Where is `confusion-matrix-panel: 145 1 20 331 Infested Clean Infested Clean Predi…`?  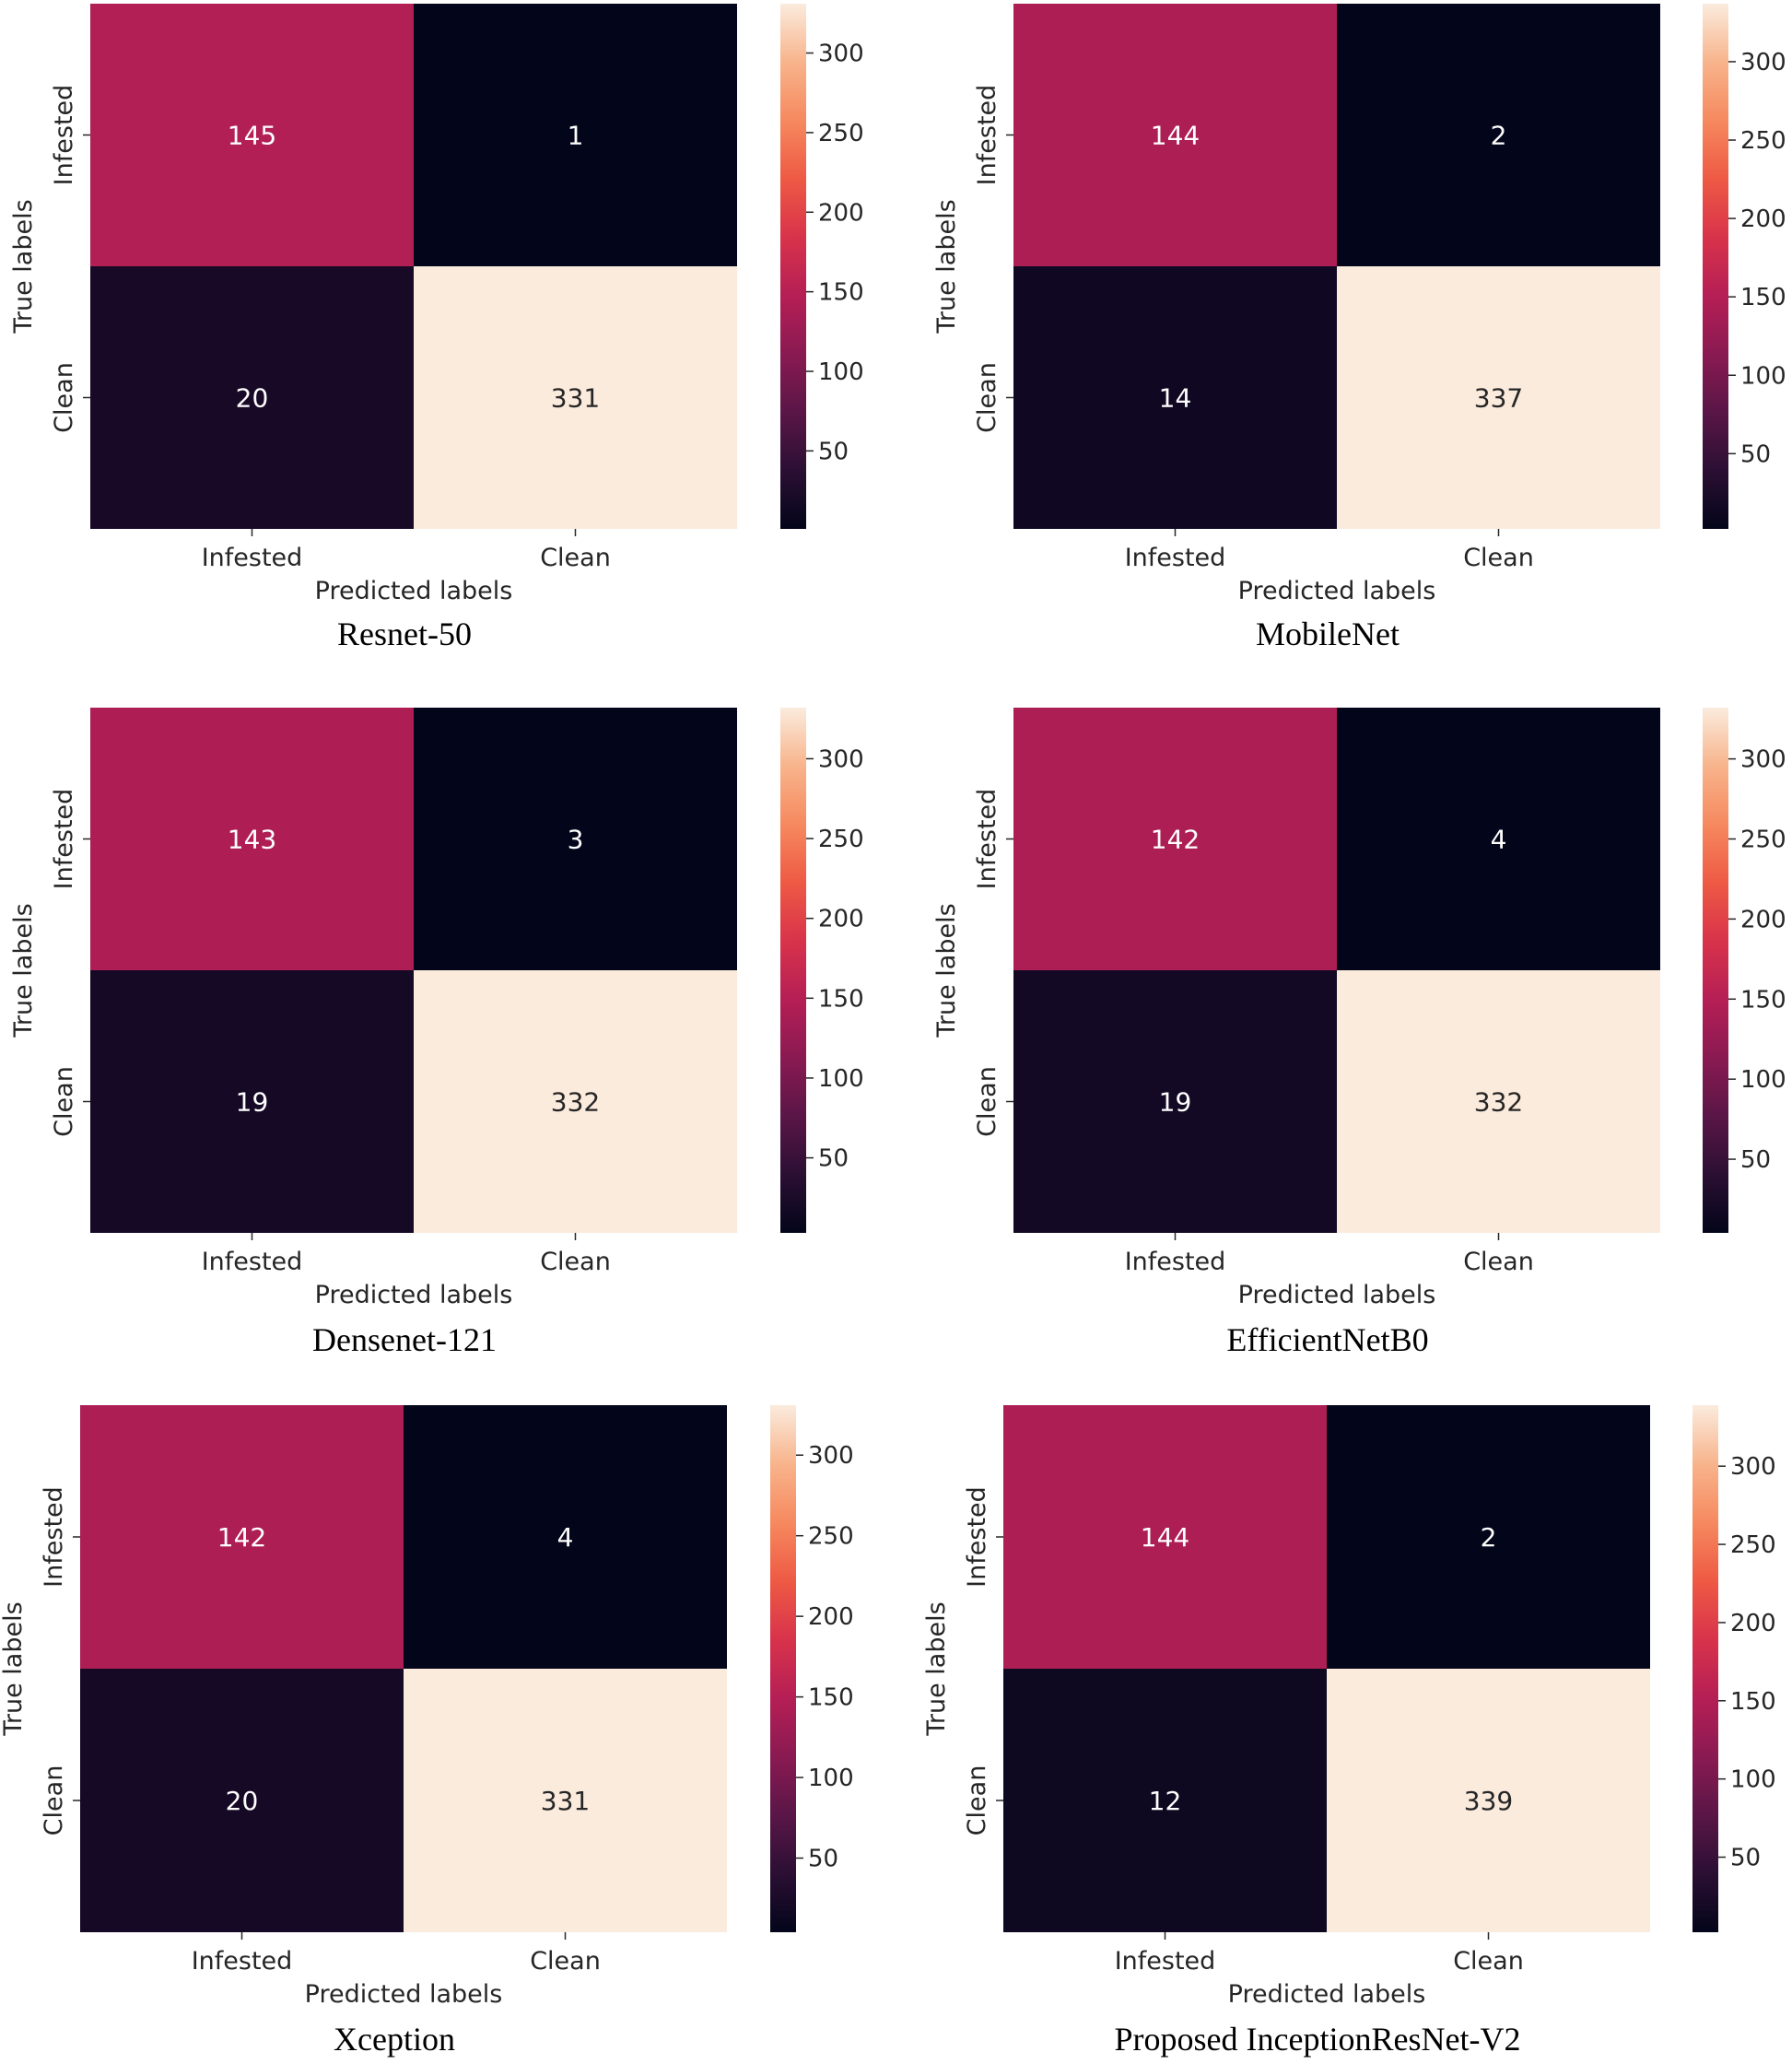 confusion-matrix-panel: 145 1 20 331 Infested Clean Infested Clean Predi… is located at coordinates (436, 328).